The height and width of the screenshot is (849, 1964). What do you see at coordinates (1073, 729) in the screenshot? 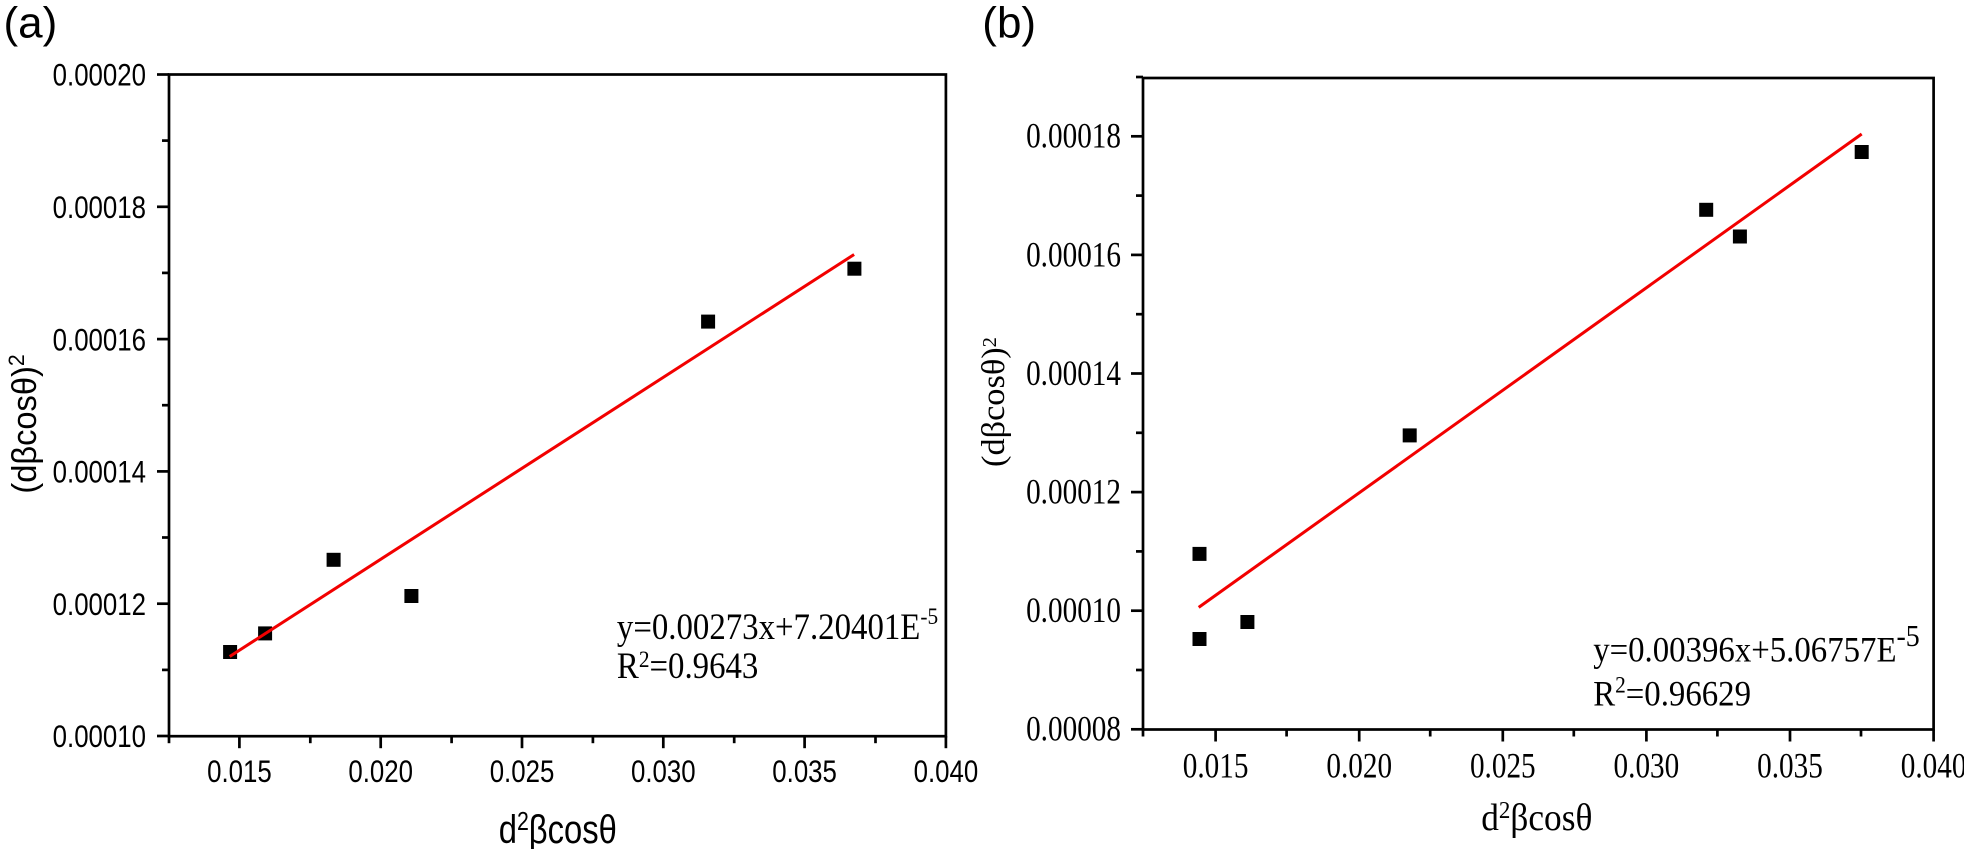
I see `svg-text: 0.00008` at bounding box center [1073, 729].